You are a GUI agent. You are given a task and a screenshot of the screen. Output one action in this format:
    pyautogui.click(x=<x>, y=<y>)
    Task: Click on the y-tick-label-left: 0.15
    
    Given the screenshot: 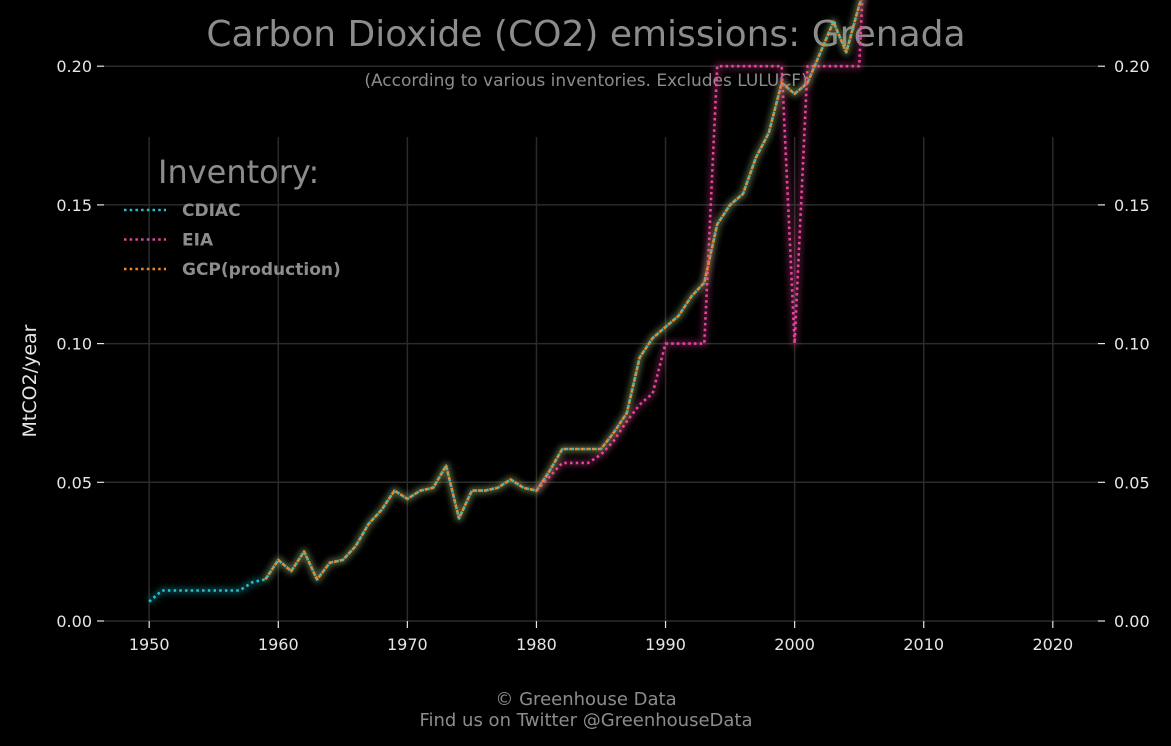 What is the action you would take?
    pyautogui.click(x=74, y=205)
    